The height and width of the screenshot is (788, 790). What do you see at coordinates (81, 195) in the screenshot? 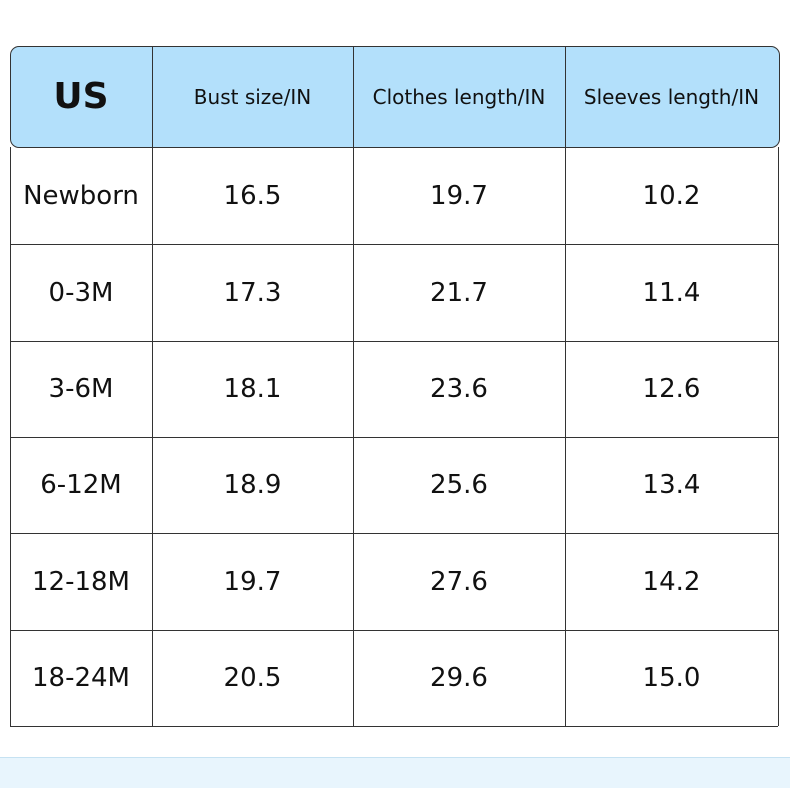
I see `row-label: Newborn` at bounding box center [81, 195].